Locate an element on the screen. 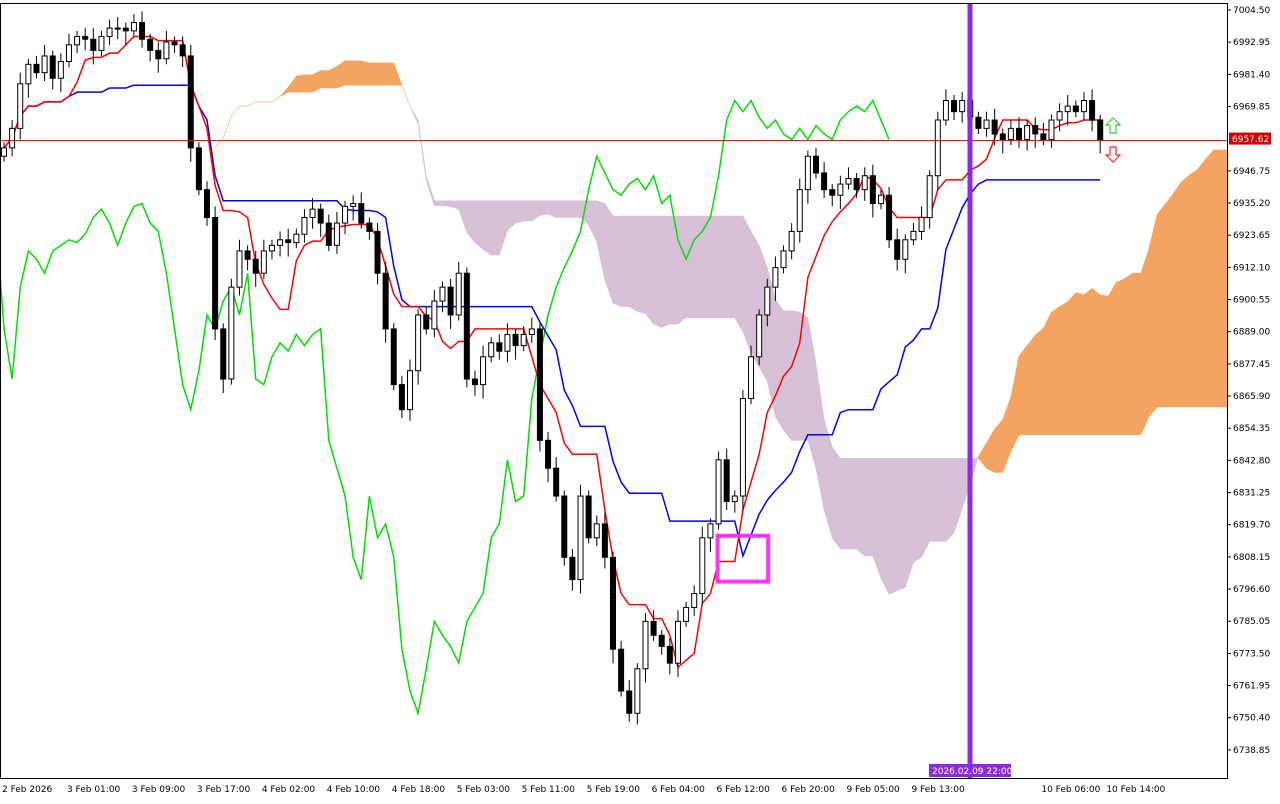 The height and width of the screenshot is (804, 1280). price-tick-label: 6750.40 is located at coordinates (1251, 719).